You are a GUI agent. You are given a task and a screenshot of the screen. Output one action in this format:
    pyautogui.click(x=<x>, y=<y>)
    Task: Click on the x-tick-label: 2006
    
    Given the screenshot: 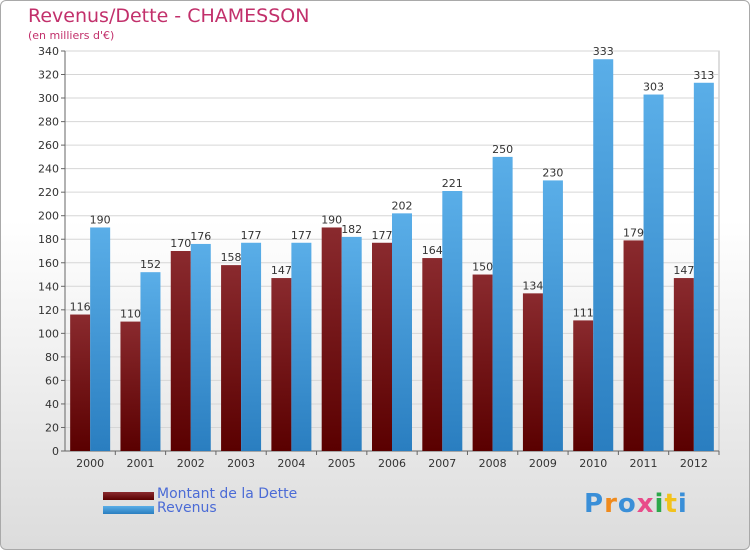 What is the action you would take?
    pyautogui.click(x=392, y=463)
    